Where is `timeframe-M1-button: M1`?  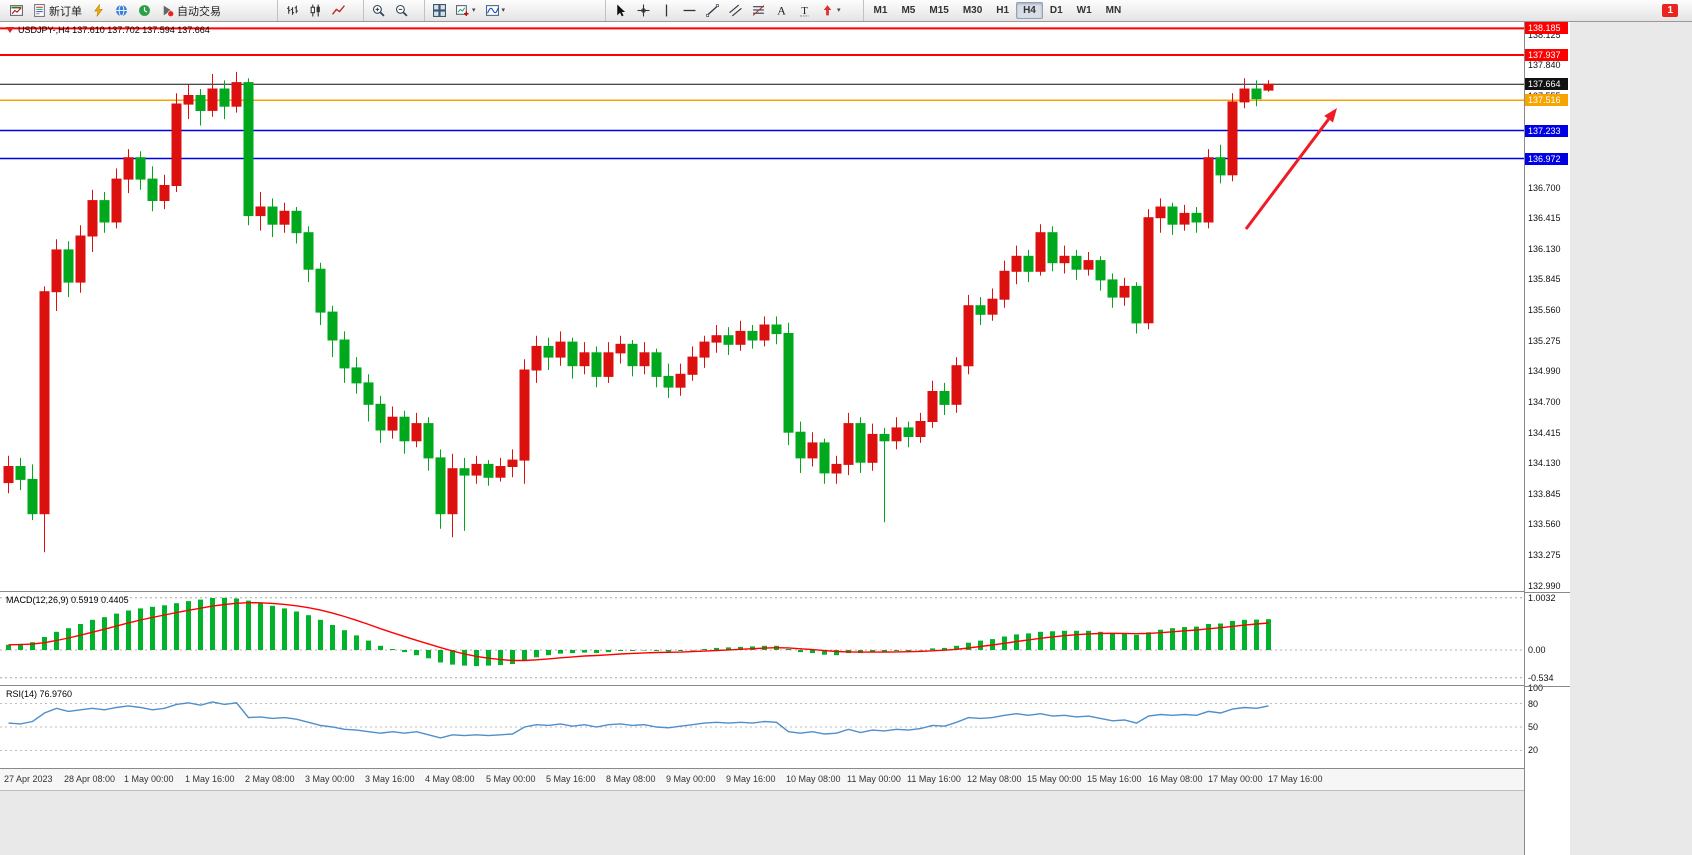 timeframe-M1-button: M1 is located at coordinates (881, 10).